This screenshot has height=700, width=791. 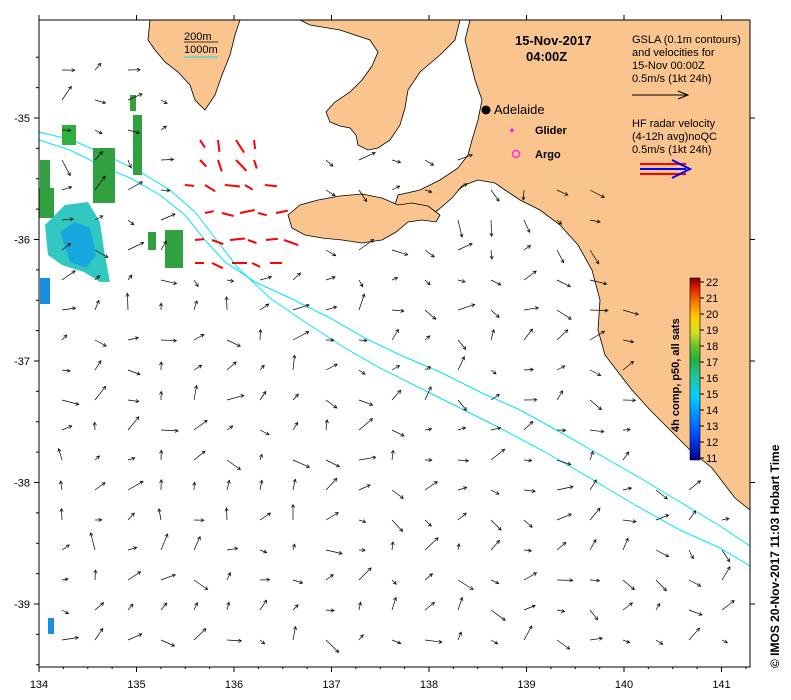 What do you see at coordinates (512, 131) in the screenshot?
I see `glider-marker-icon: ✦` at bounding box center [512, 131].